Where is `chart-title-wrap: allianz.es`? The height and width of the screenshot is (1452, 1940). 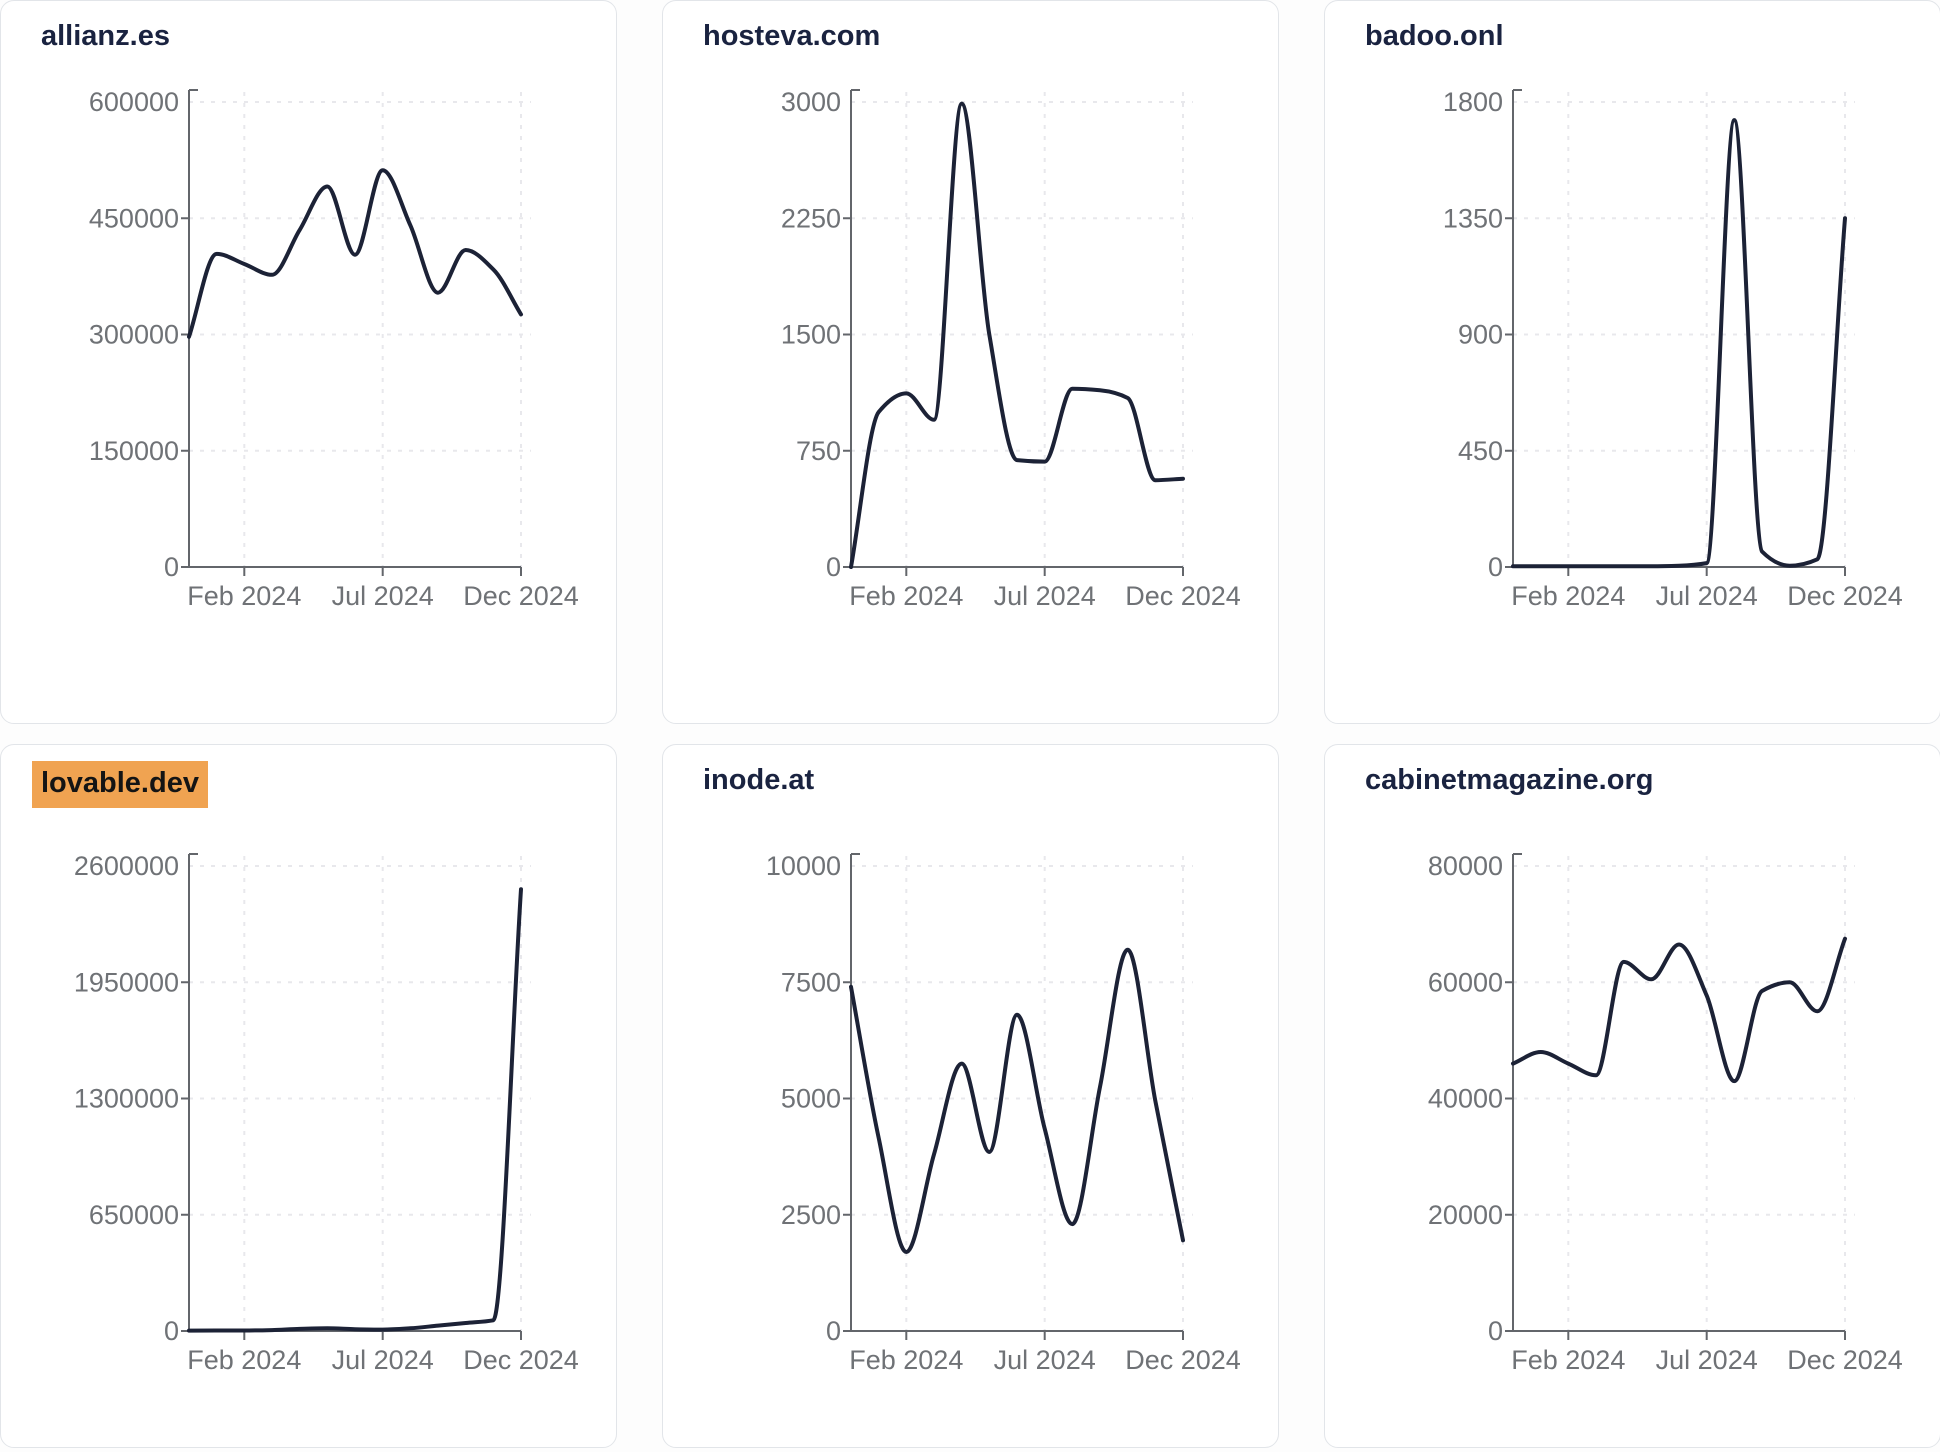 chart-title-wrap: allianz.es is located at coordinates (105, 36).